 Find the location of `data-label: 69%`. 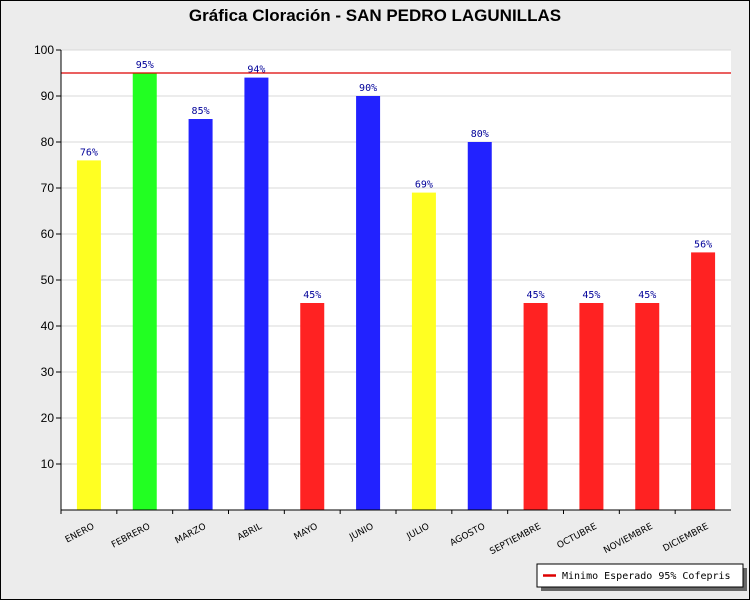

data-label: 69% is located at coordinates (424, 185).